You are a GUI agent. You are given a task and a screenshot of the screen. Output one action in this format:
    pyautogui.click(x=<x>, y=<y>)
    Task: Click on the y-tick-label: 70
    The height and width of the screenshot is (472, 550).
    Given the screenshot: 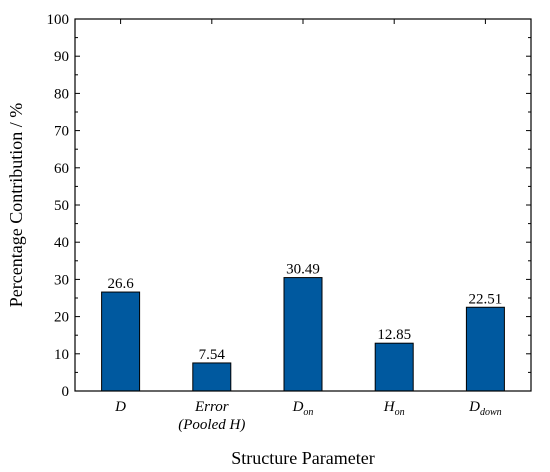 What is the action you would take?
    pyautogui.click(x=61, y=132)
    